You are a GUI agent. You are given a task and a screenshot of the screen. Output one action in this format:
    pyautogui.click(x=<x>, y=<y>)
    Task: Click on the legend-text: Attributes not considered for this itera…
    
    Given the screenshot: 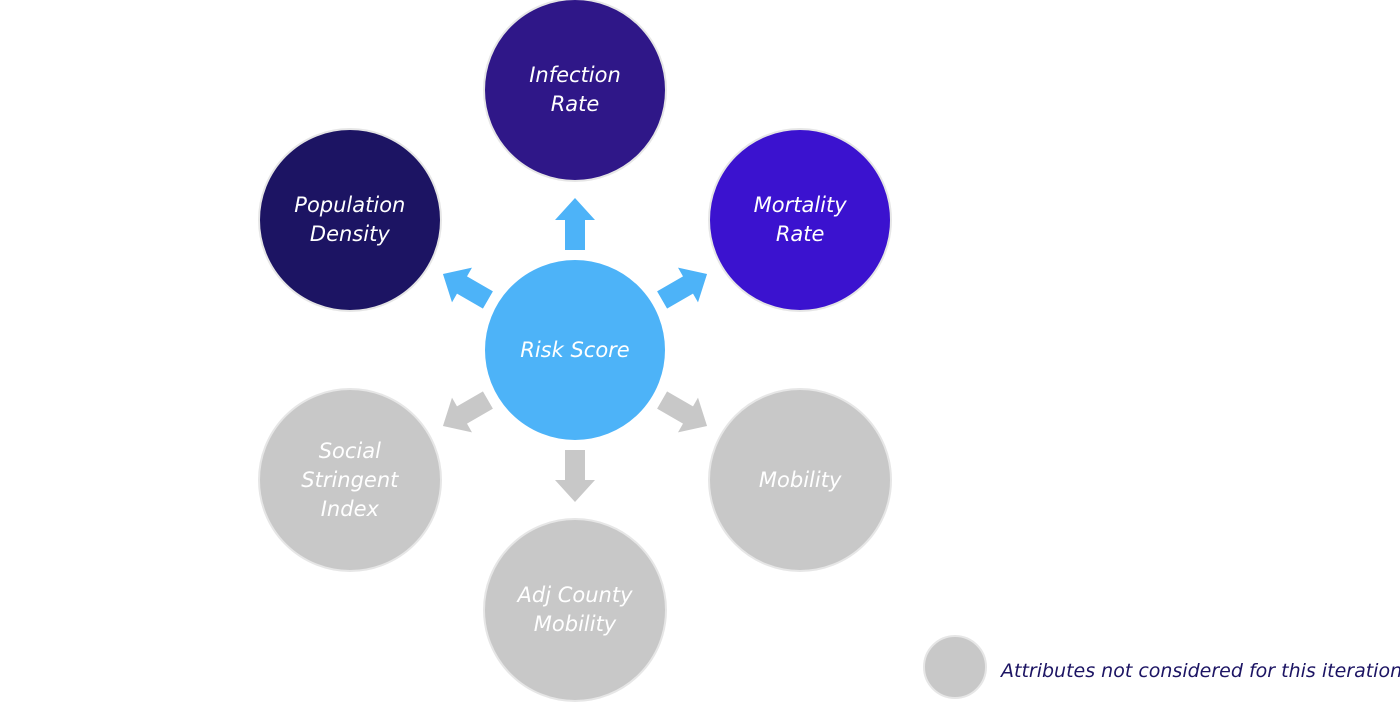 What is the action you would take?
    pyautogui.click(x=1200, y=671)
    